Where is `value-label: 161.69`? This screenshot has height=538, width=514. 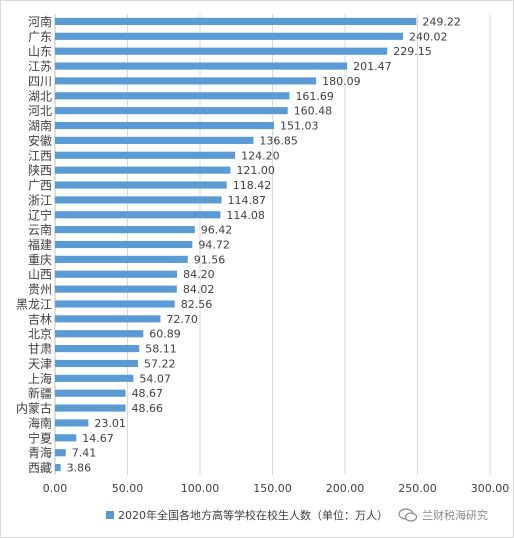 value-label: 161.69 is located at coordinates (314, 96).